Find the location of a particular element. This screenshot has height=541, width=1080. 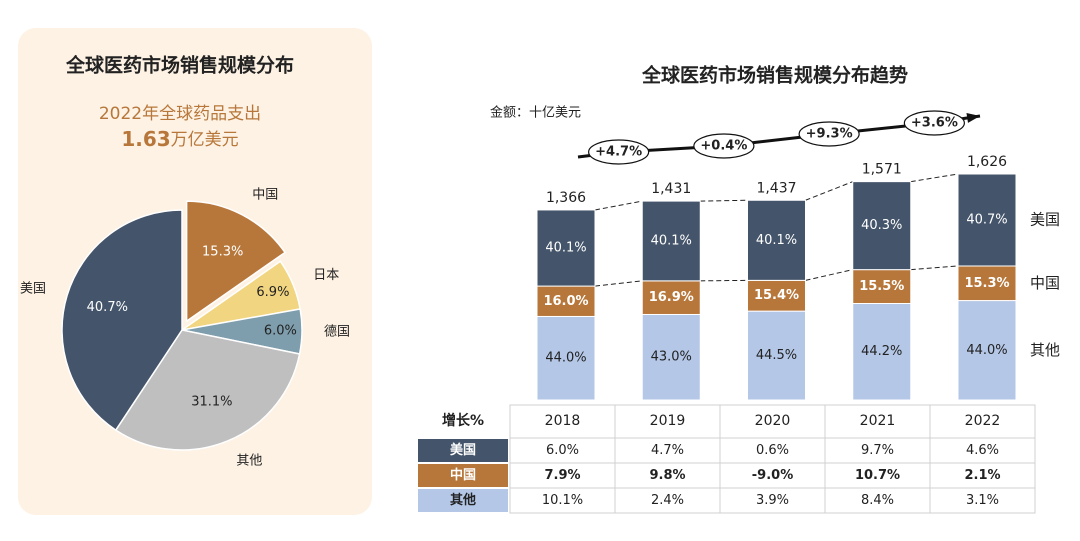

x-tick-label: 2018 is located at coordinates (563, 421).